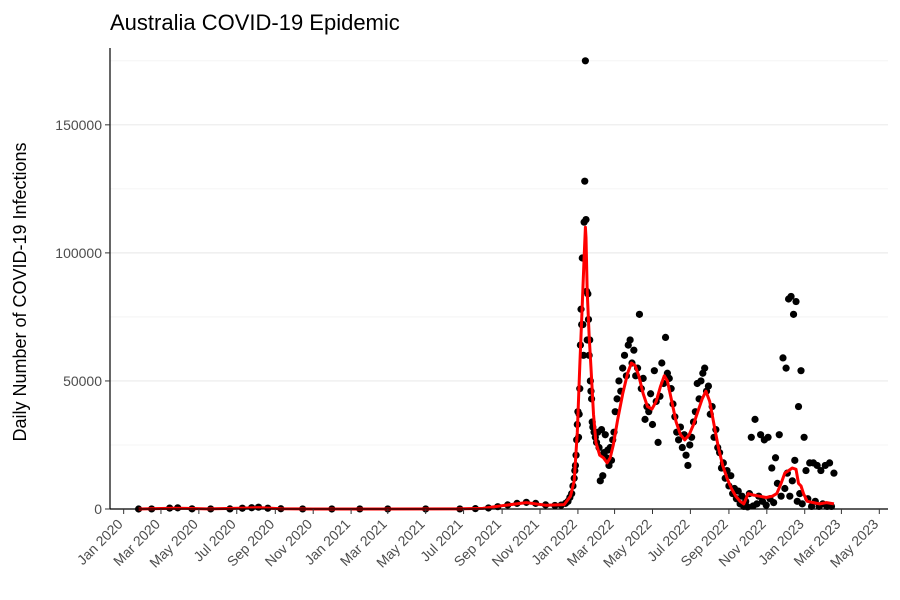 The image size is (900, 600). Describe the element at coordinates (78, 125) in the screenshot. I see `y-tick-label: 150000` at that location.